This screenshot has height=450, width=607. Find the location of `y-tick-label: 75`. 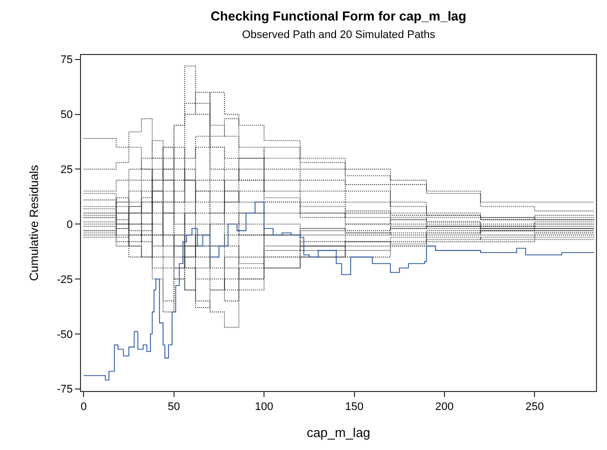

y-tick-label: 75 is located at coordinates (66, 60).